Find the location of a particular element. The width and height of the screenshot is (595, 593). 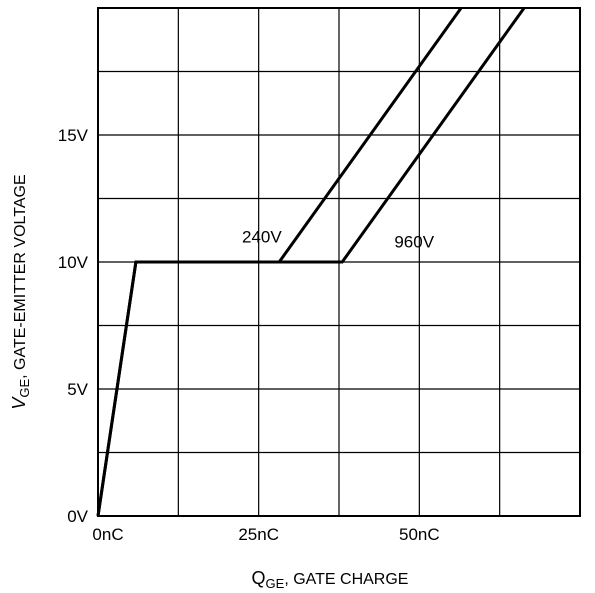

x-axis-label-main: Q is located at coordinates (259, 578).